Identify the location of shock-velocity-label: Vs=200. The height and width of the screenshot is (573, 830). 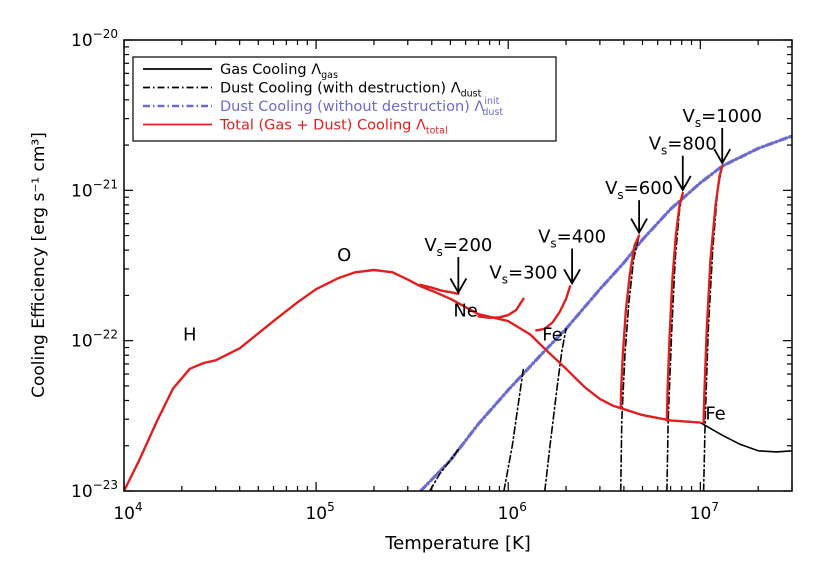
(458, 247).